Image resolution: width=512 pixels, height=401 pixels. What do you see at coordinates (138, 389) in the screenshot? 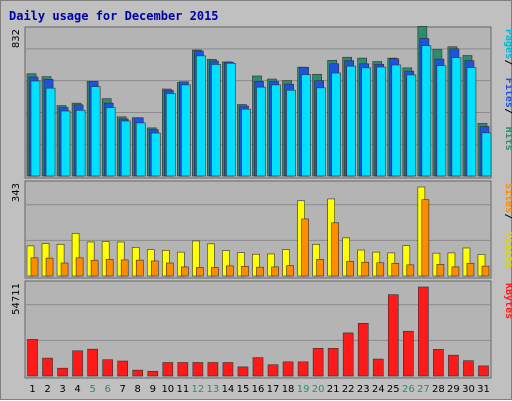
I see `x-tick-label: 8` at bounding box center [138, 389].